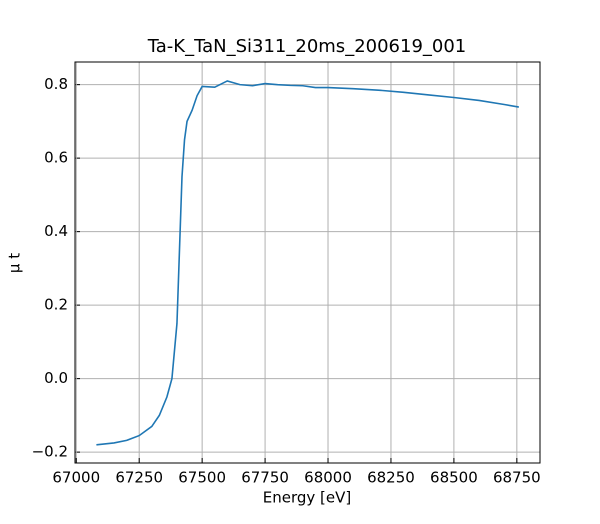 This screenshot has height=524, width=600. What do you see at coordinates (50, 452) in the screenshot?
I see `y-tick-label: −0.2` at bounding box center [50, 452].